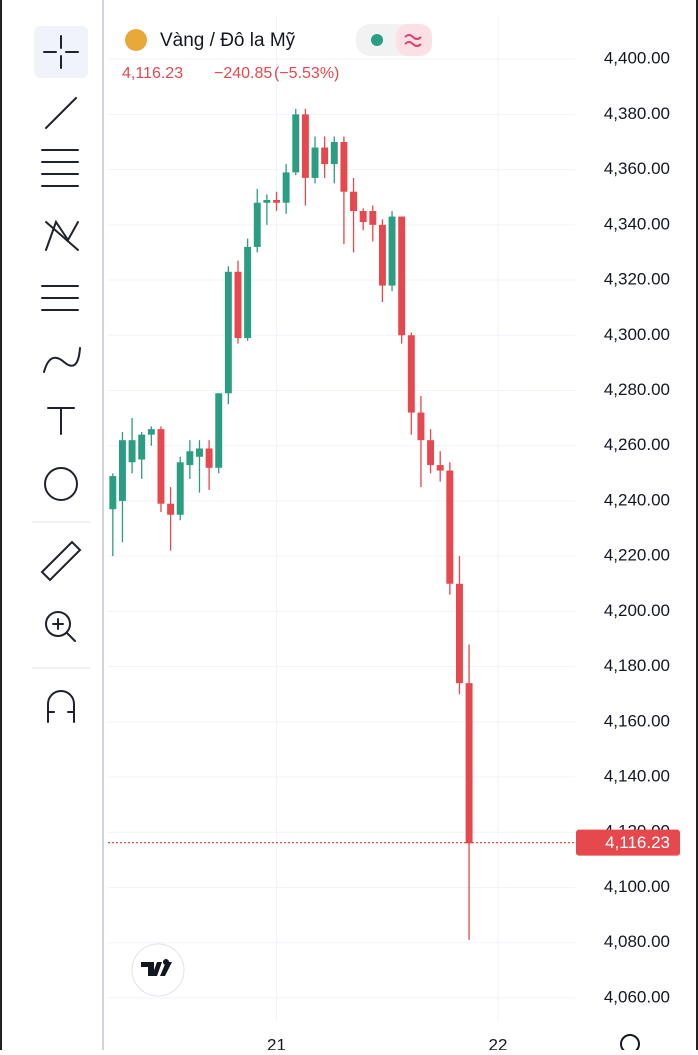 This screenshot has height=1055, width=698. I want to click on header-change: −240.85, so click(243, 73).